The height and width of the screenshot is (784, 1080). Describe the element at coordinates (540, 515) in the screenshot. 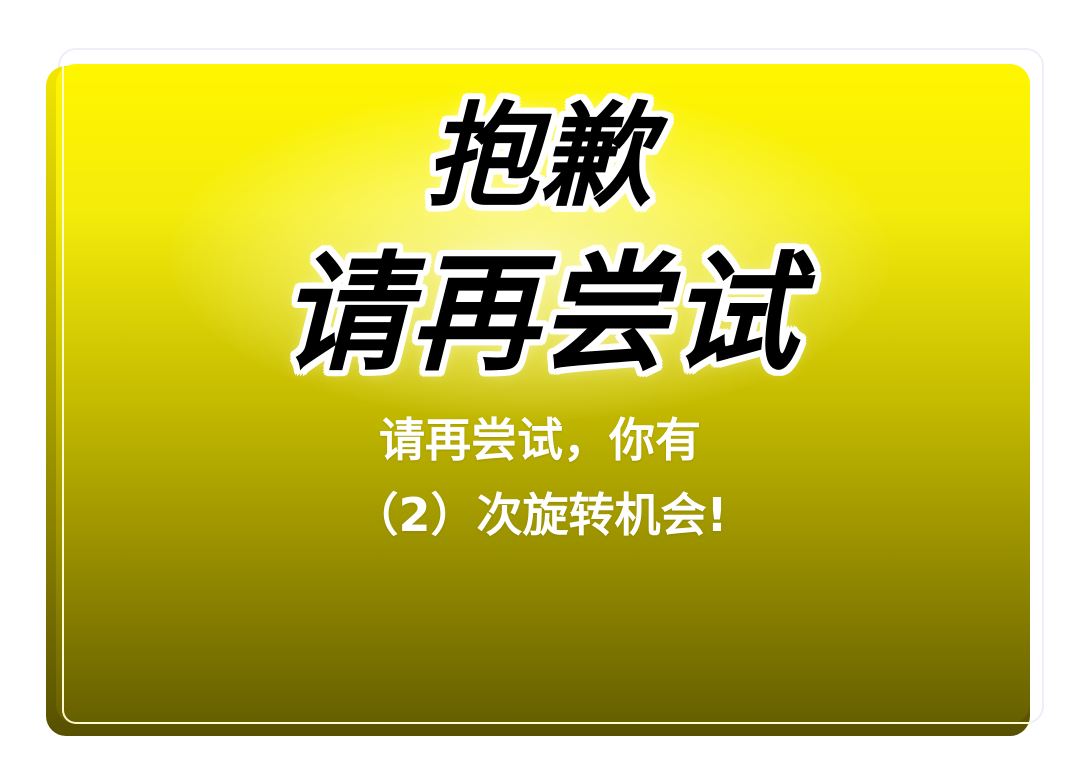

I see `spins-remaining-message: （2）次旋转机会!` at that location.